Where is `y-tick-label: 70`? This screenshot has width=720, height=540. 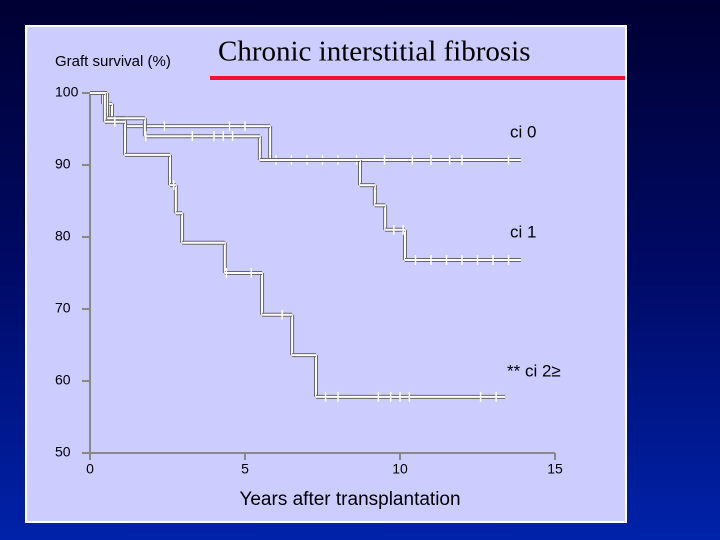
y-tick-label: 70 is located at coordinates (63, 308).